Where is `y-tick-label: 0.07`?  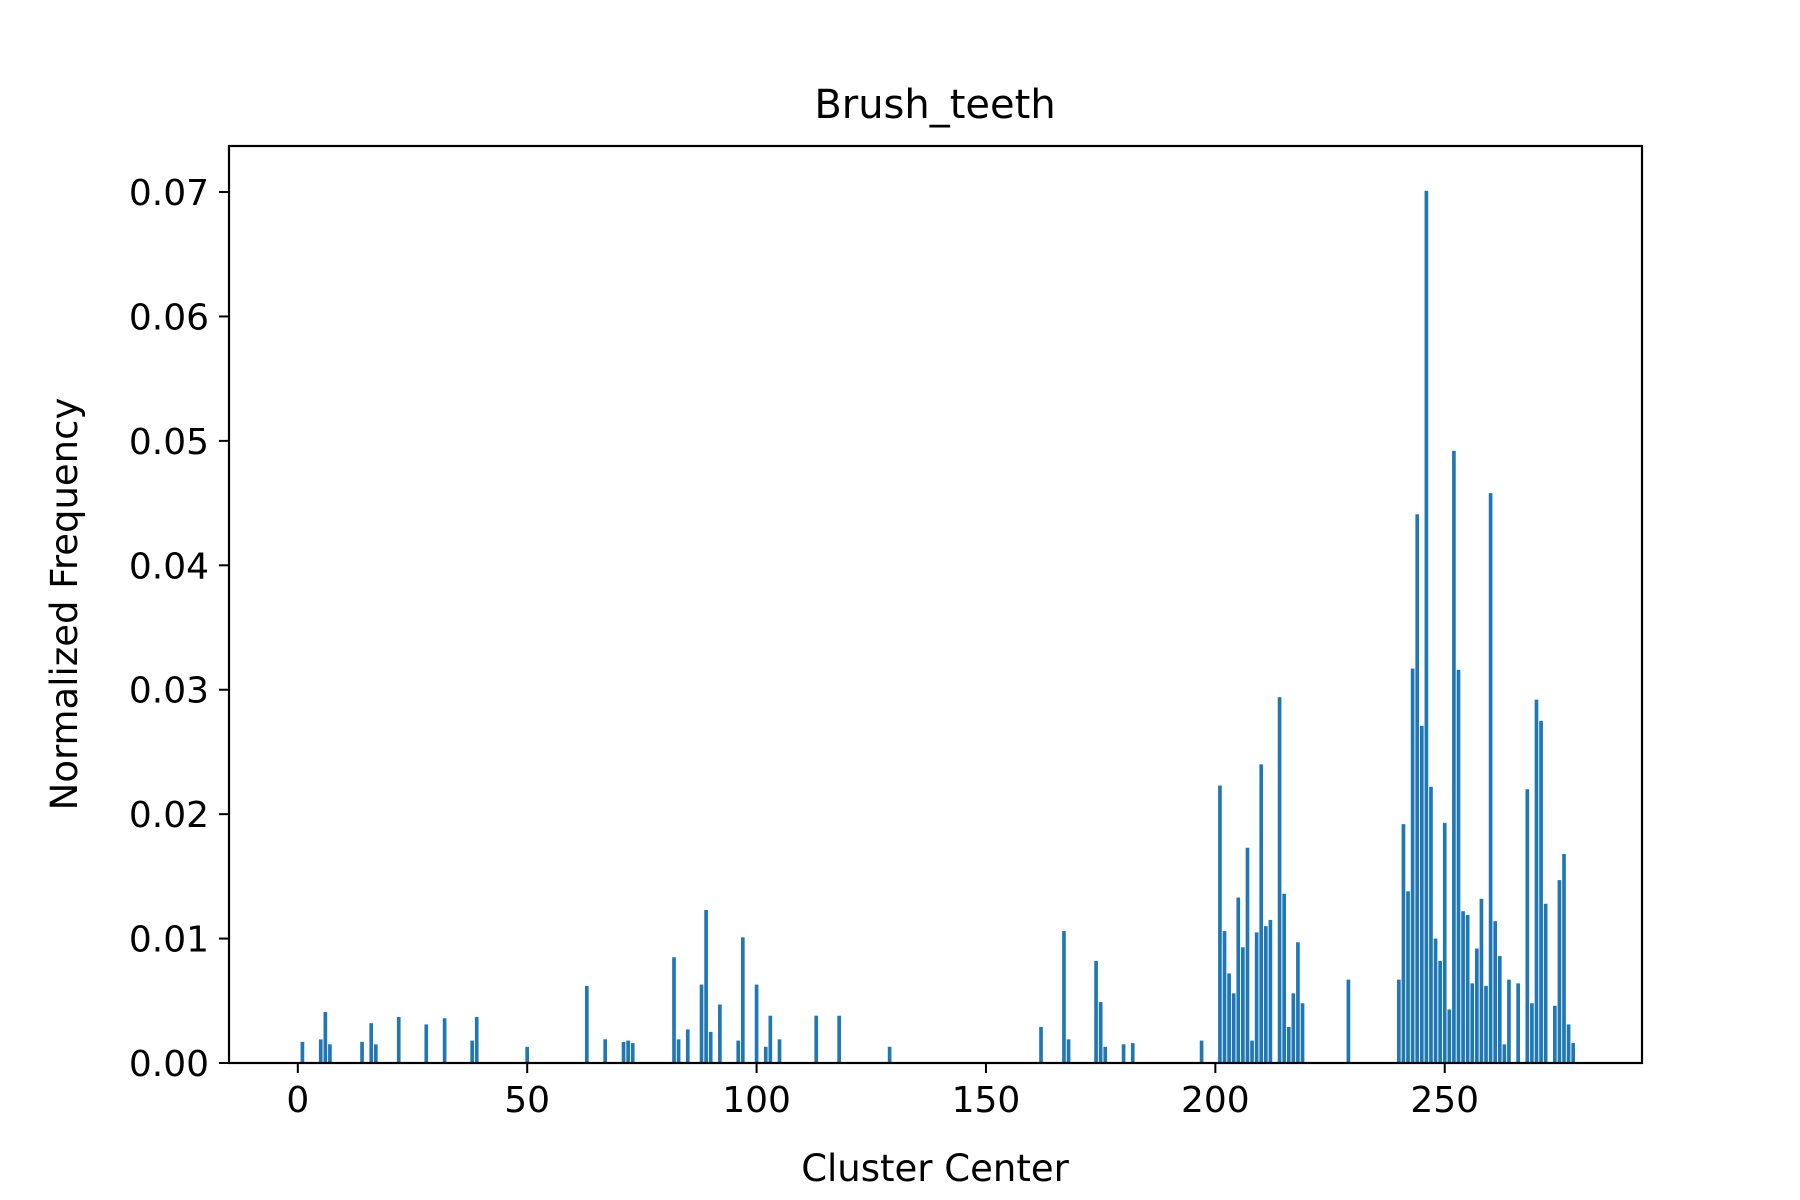
y-tick-label: 0.07 is located at coordinates (169, 193).